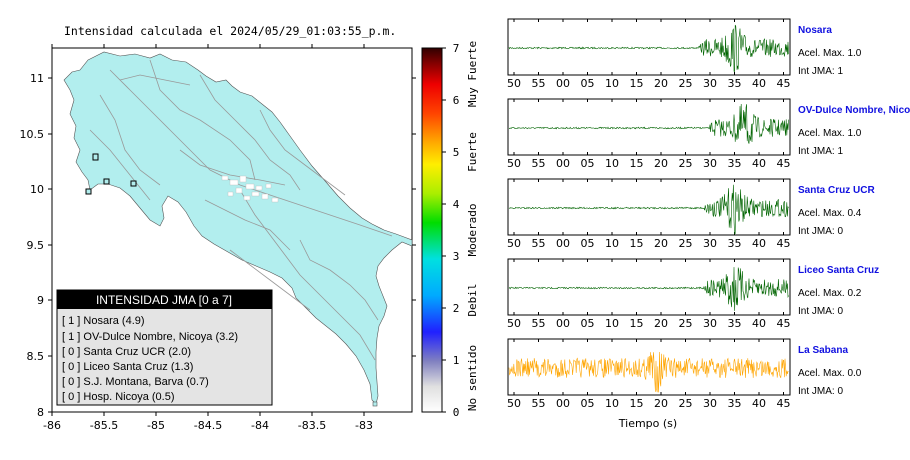 The height and width of the screenshot is (460, 910). I want to click on legend-row: [ 0 ] Santa Cruz UCR (2.0), so click(126, 352).